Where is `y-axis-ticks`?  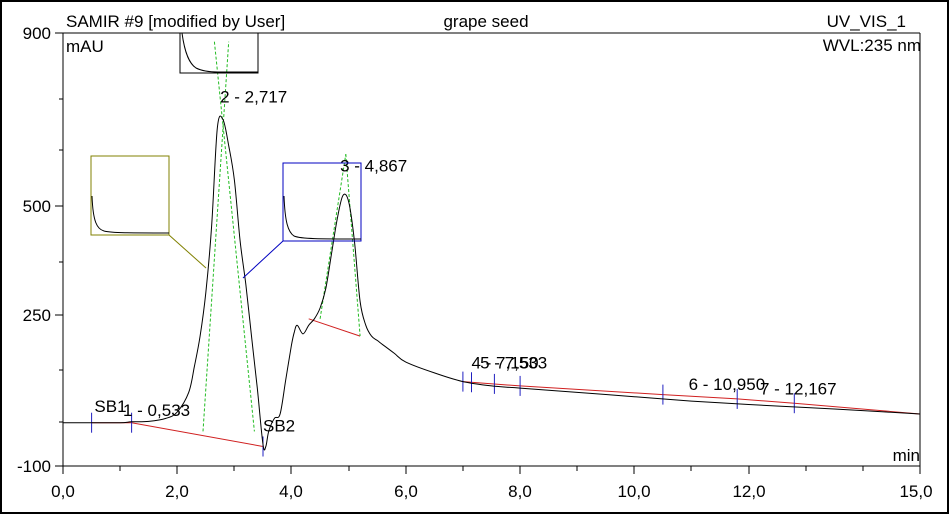
y-axis-ticks is located at coordinates (59, 249).